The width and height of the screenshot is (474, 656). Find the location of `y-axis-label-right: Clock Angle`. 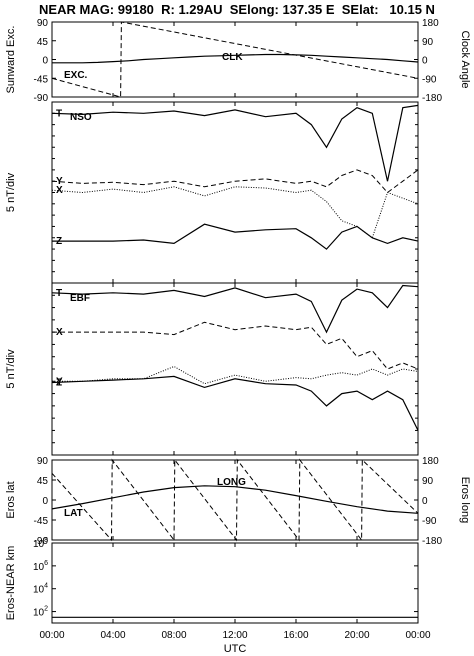

y-axis-label-right: Clock Angle is located at coordinates (465, 59).